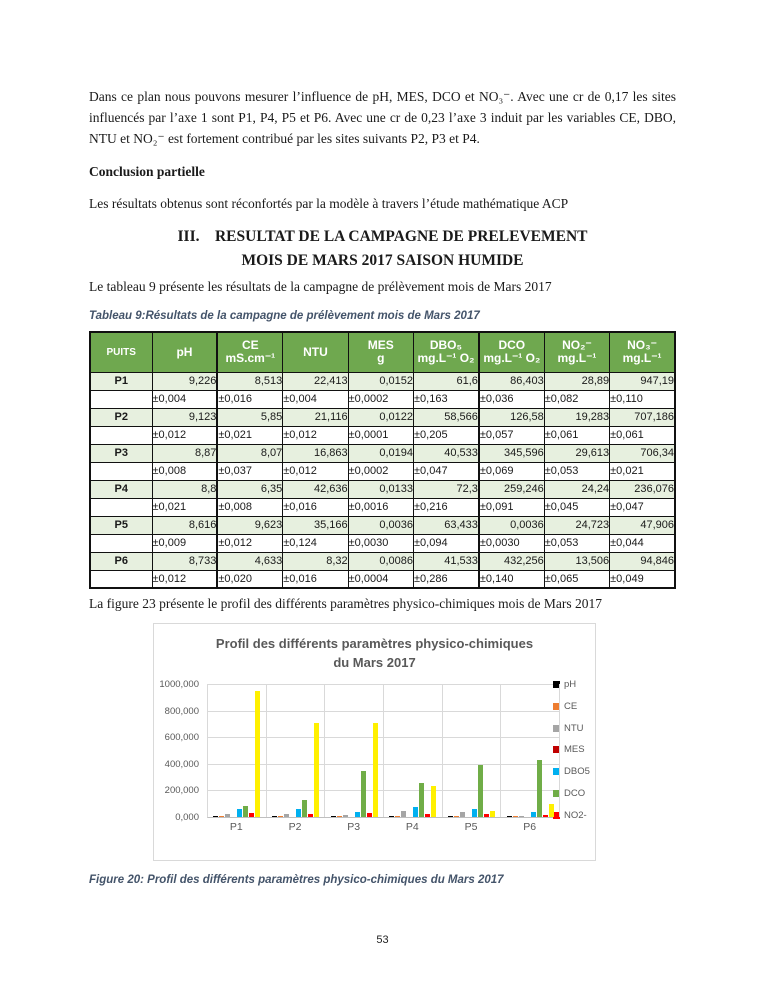 This screenshot has width=765, height=990. Describe the element at coordinates (295, 827) in the screenshot. I see `x-axis-label: P2` at that location.